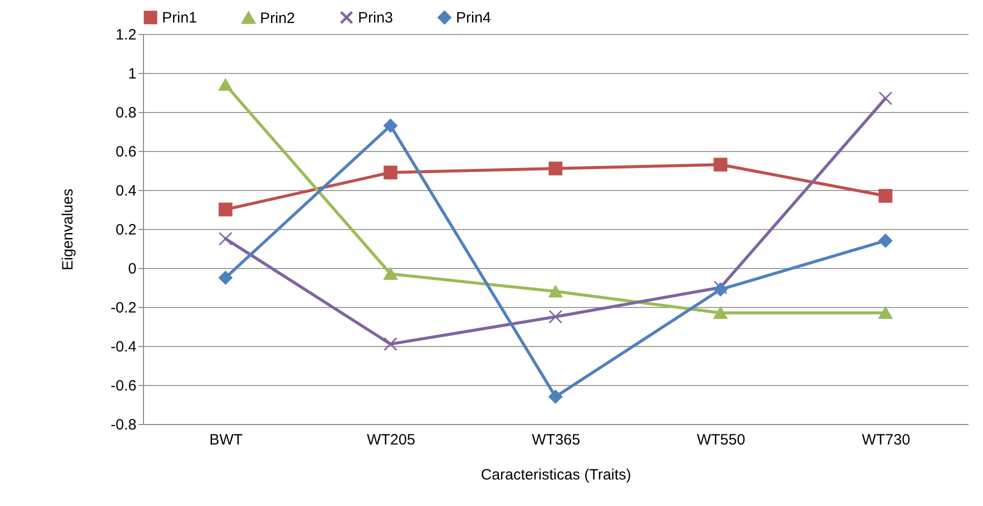 The image size is (983, 506). What do you see at coordinates (123, 308) in the screenshot?
I see `y-tick-label: -0.2` at bounding box center [123, 308].